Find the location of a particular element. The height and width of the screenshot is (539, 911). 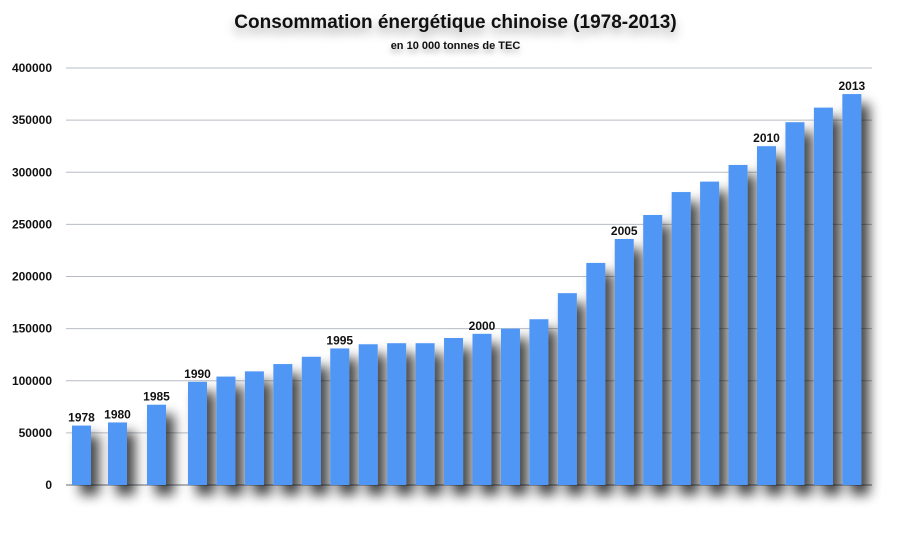

bar-2011 is located at coordinates (795, 304).